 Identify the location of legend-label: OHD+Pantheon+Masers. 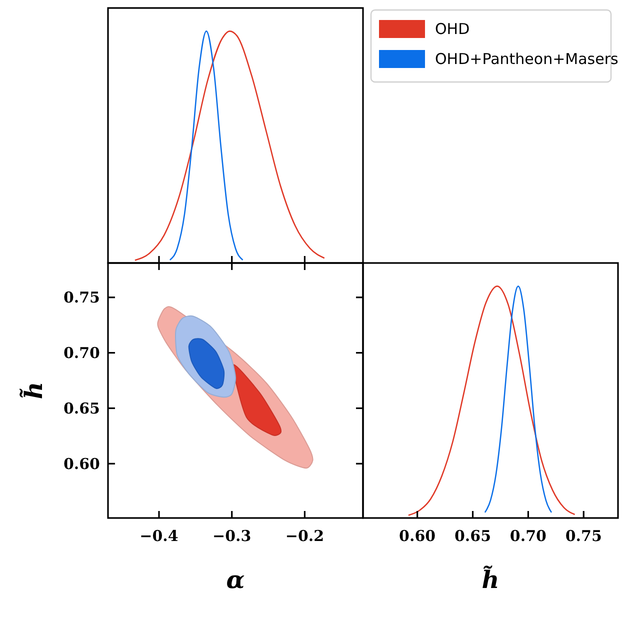
(526, 59).